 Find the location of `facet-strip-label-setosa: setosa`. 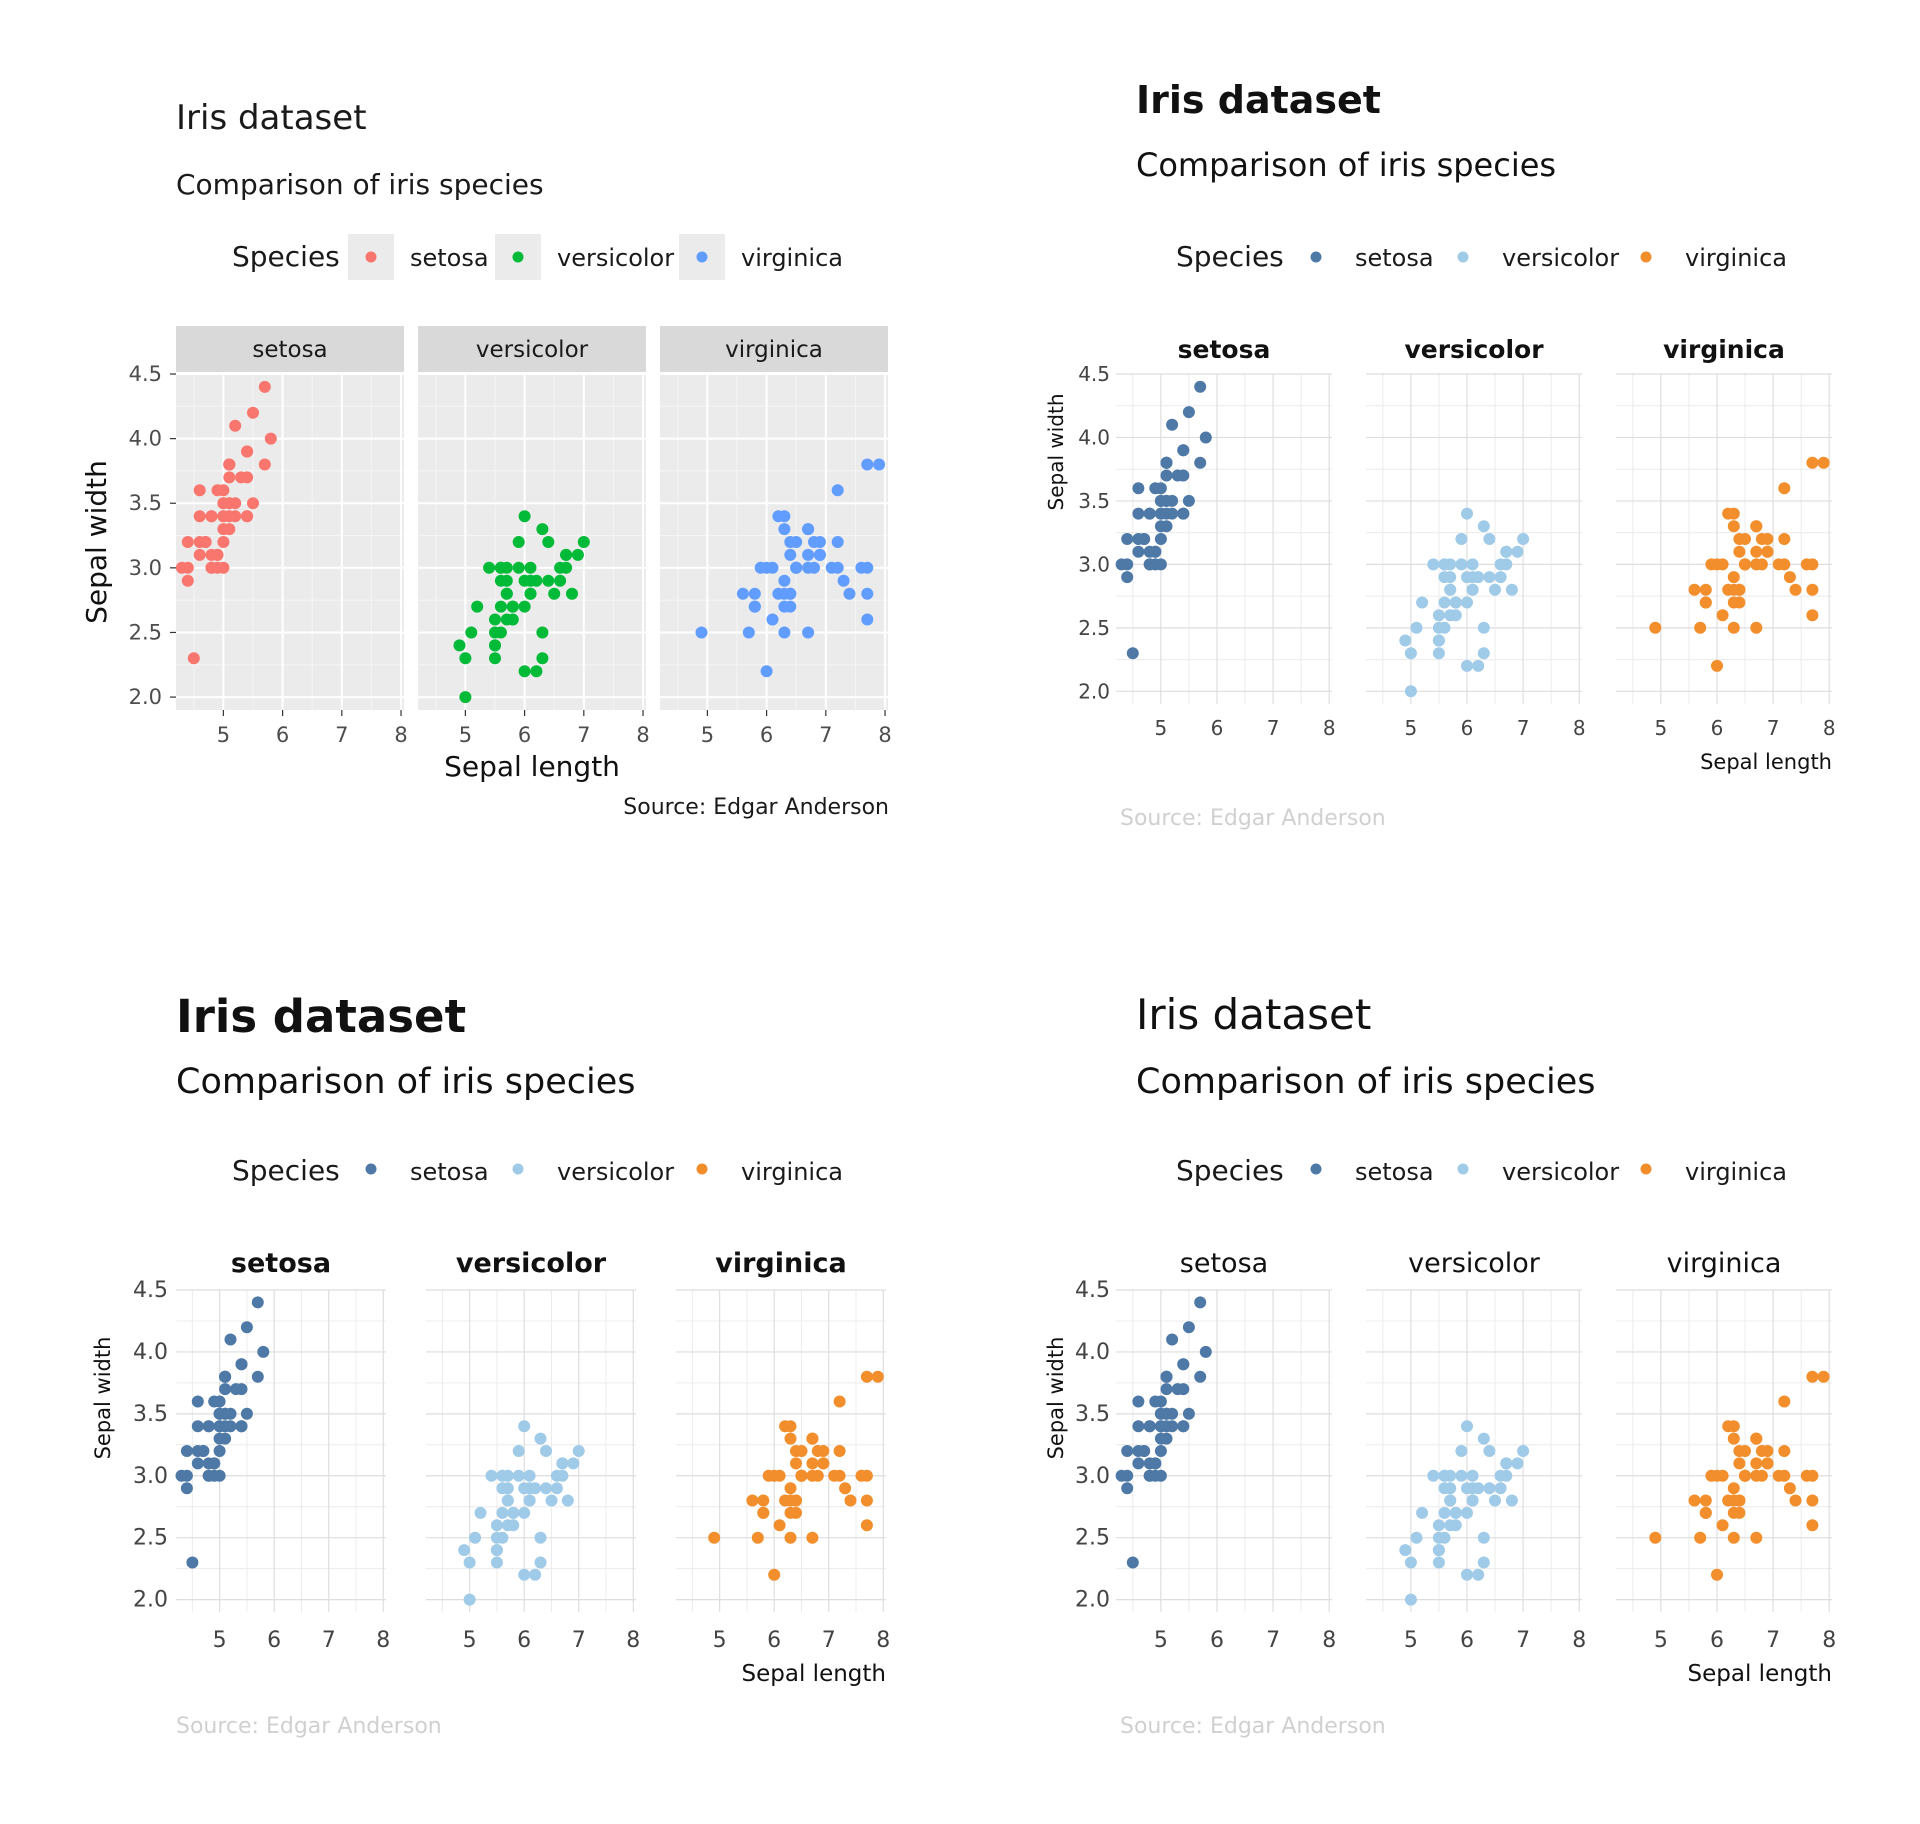

facet-strip-label-setosa: setosa is located at coordinates (281, 1263).